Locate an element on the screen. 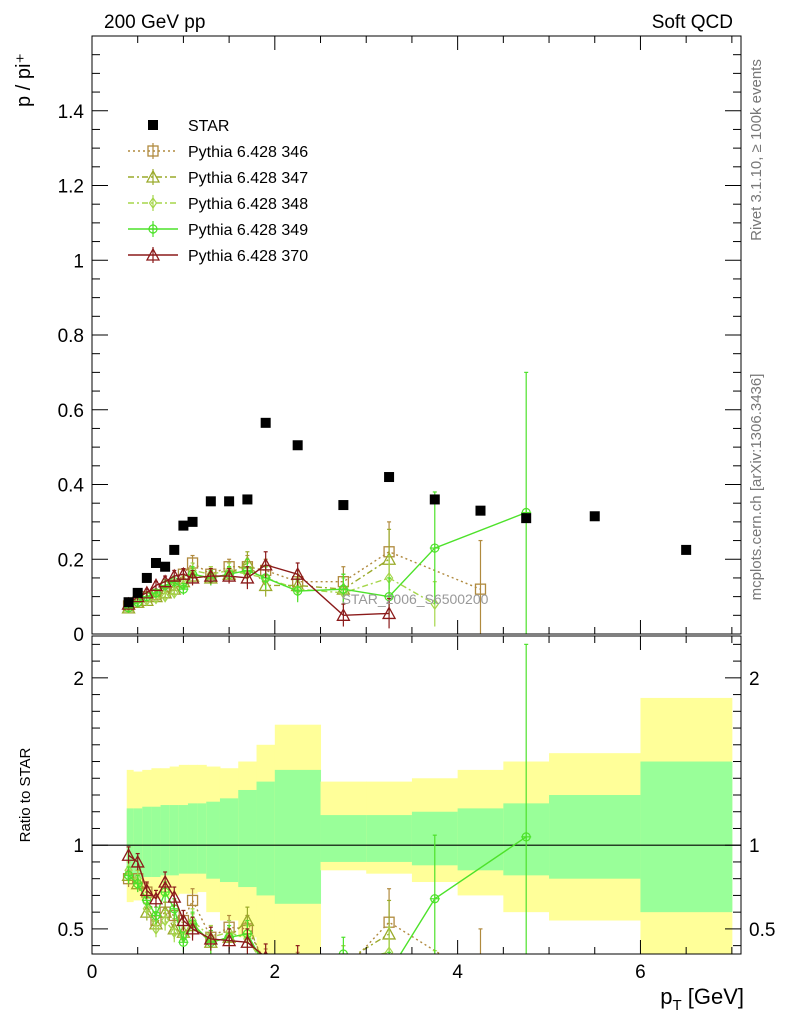  x-axis-label: pT [GeV] is located at coordinates (702, 999).